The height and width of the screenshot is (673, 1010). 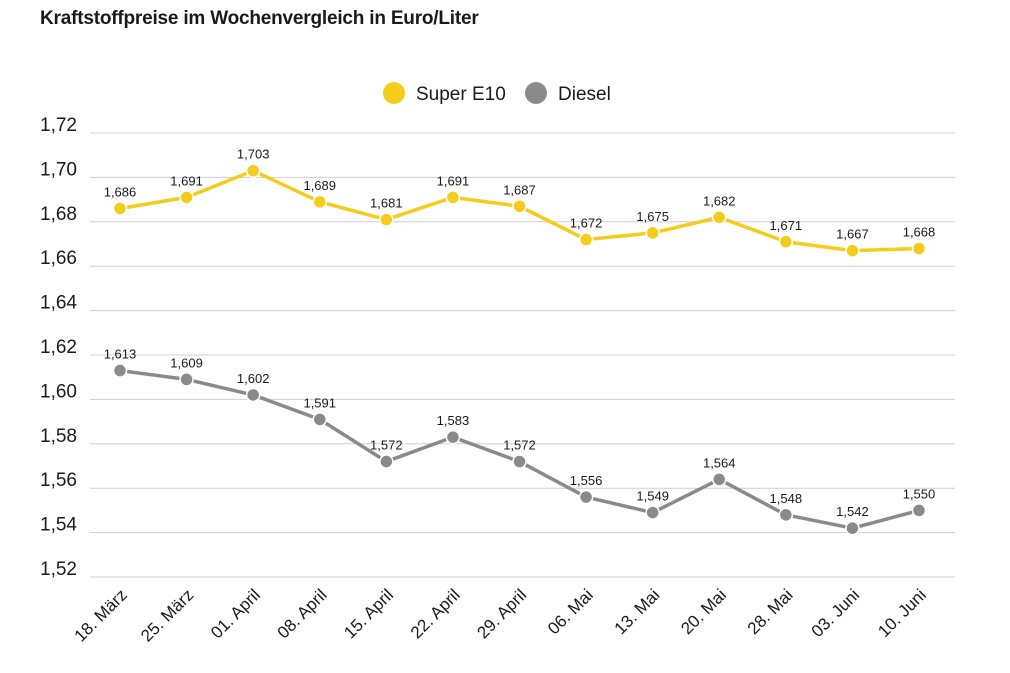 What do you see at coordinates (919, 231) in the screenshot?
I see `data-label: 1,668` at bounding box center [919, 231].